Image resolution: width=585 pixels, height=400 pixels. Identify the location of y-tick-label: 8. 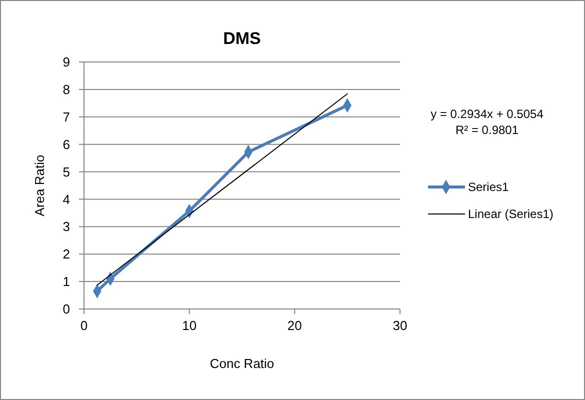
(66, 89).